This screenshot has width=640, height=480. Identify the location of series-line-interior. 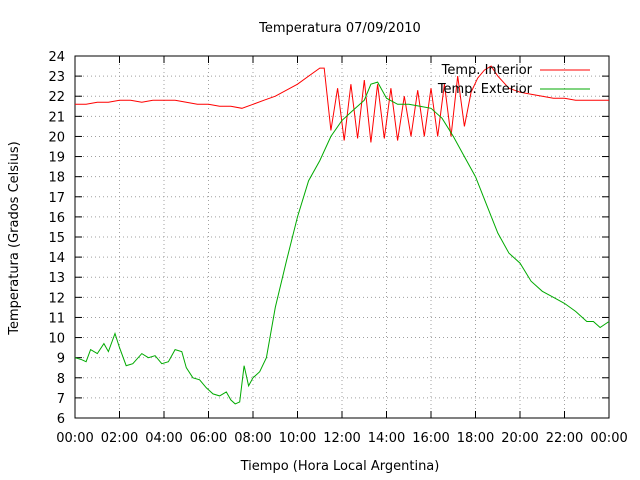
(342, 104).